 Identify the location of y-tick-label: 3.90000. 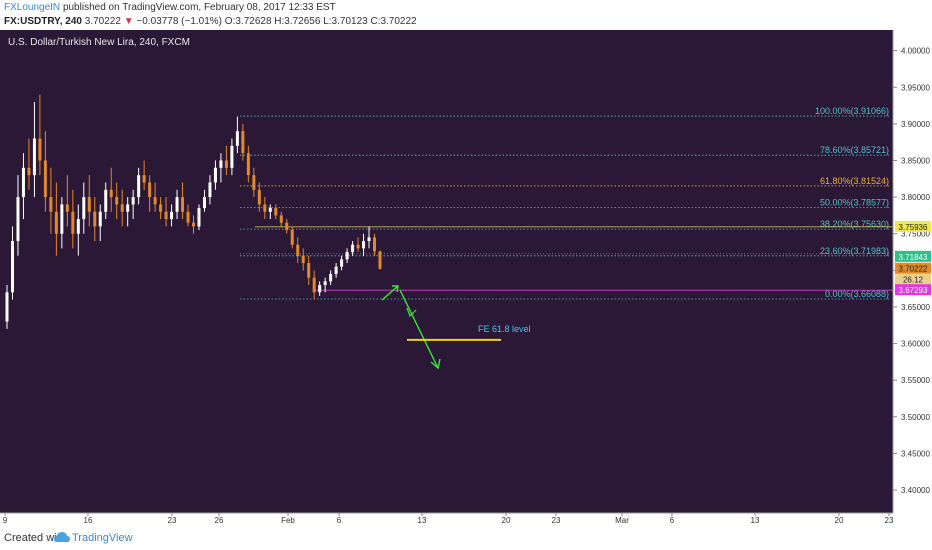
(915, 124).